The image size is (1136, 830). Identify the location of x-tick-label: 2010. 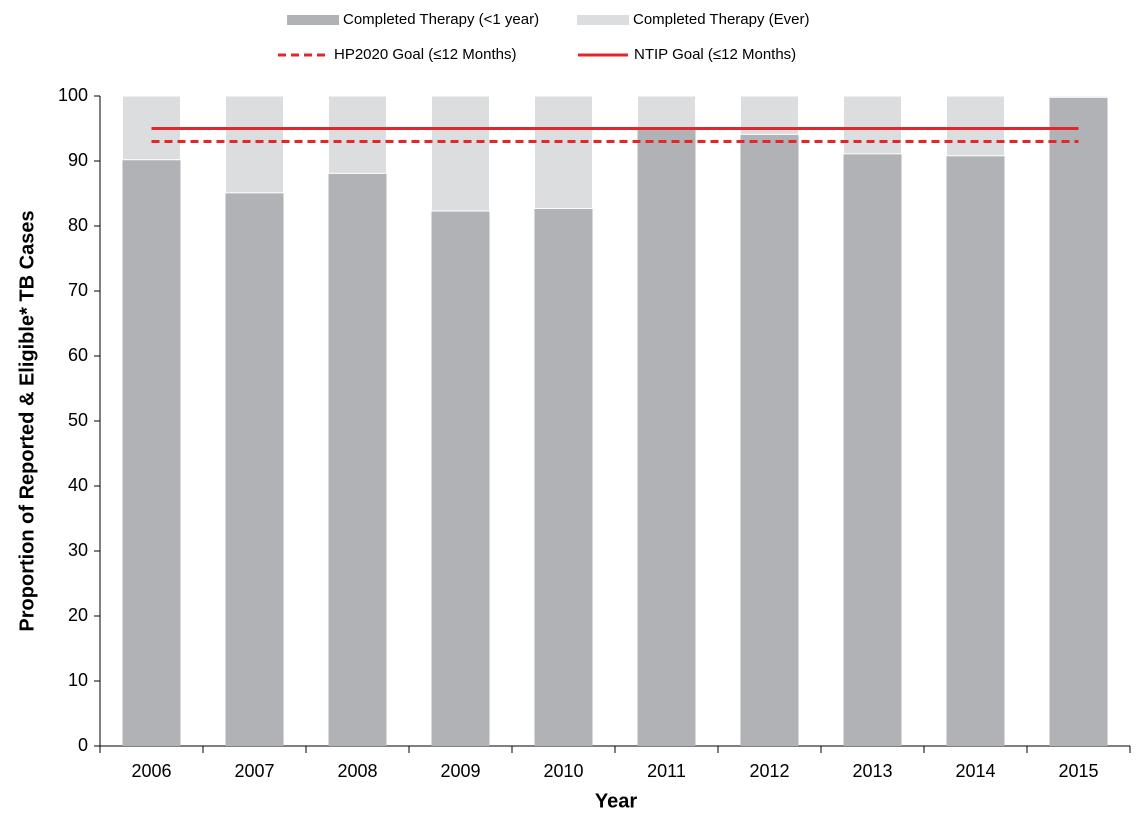
(563, 771).